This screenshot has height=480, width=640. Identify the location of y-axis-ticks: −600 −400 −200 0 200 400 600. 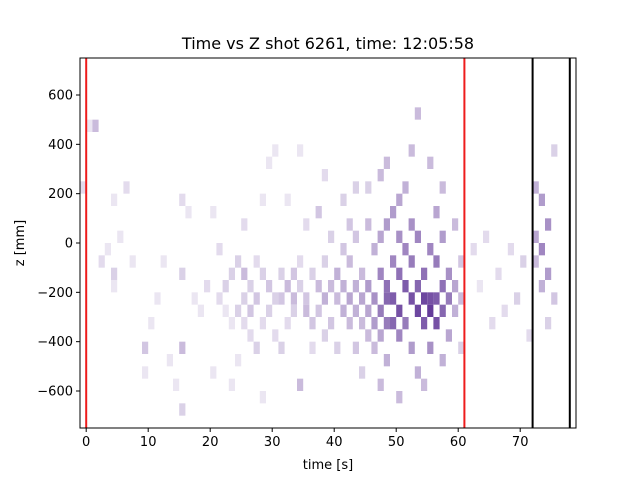
(58, 244).